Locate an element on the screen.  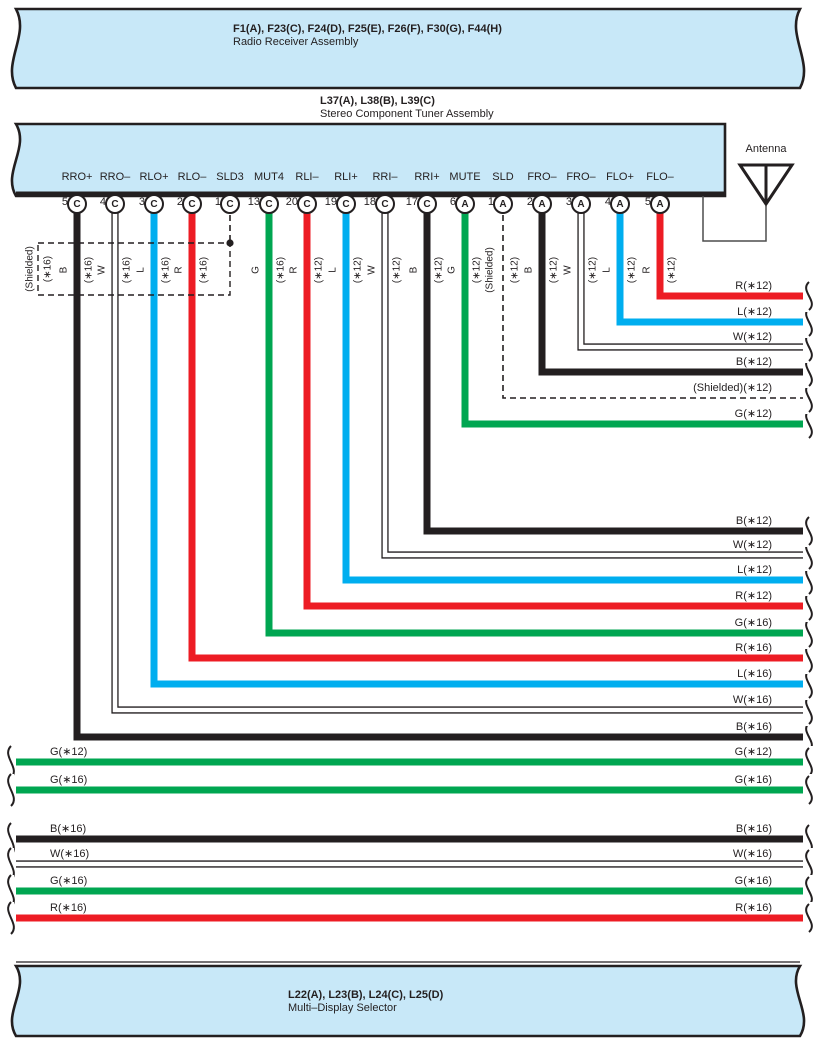
wire-FLO– is located at coordinates (731, 252).